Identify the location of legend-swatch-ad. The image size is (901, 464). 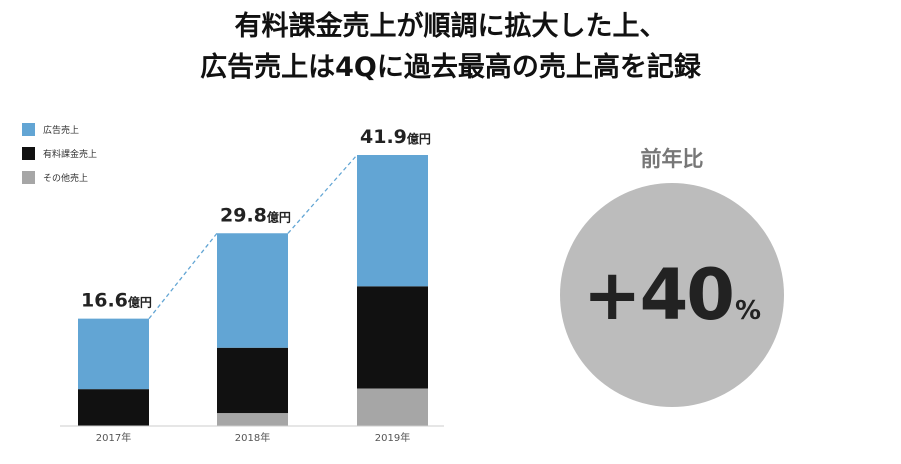
(28, 129).